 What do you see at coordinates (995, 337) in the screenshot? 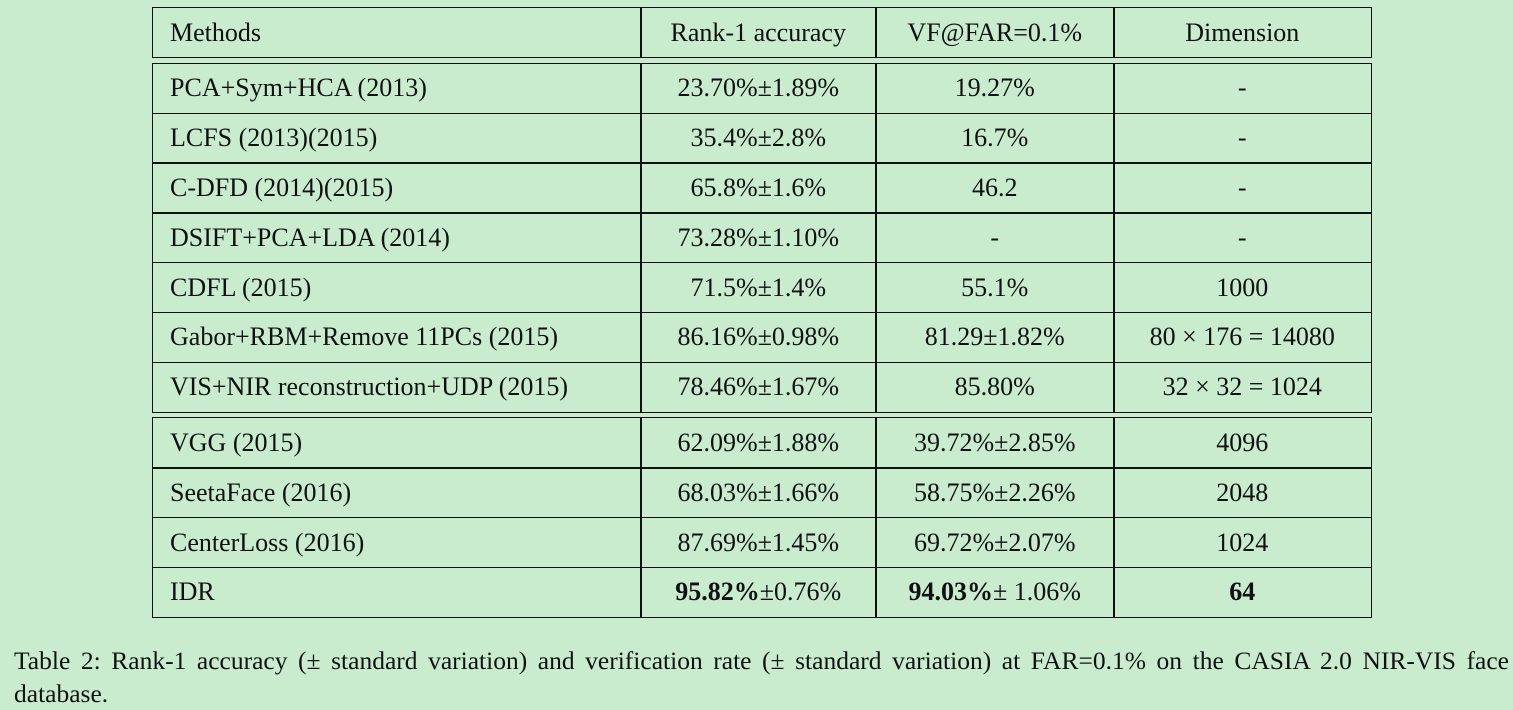
I see `value-cell: 81.29±1.82%` at bounding box center [995, 337].